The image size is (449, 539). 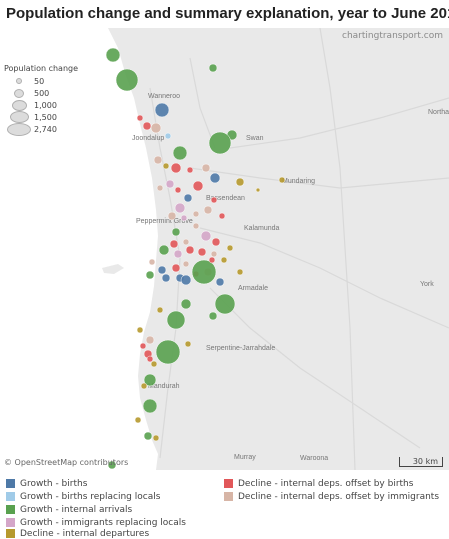 I want to click on map-point-growth-births-replacing, so click(x=168, y=136).